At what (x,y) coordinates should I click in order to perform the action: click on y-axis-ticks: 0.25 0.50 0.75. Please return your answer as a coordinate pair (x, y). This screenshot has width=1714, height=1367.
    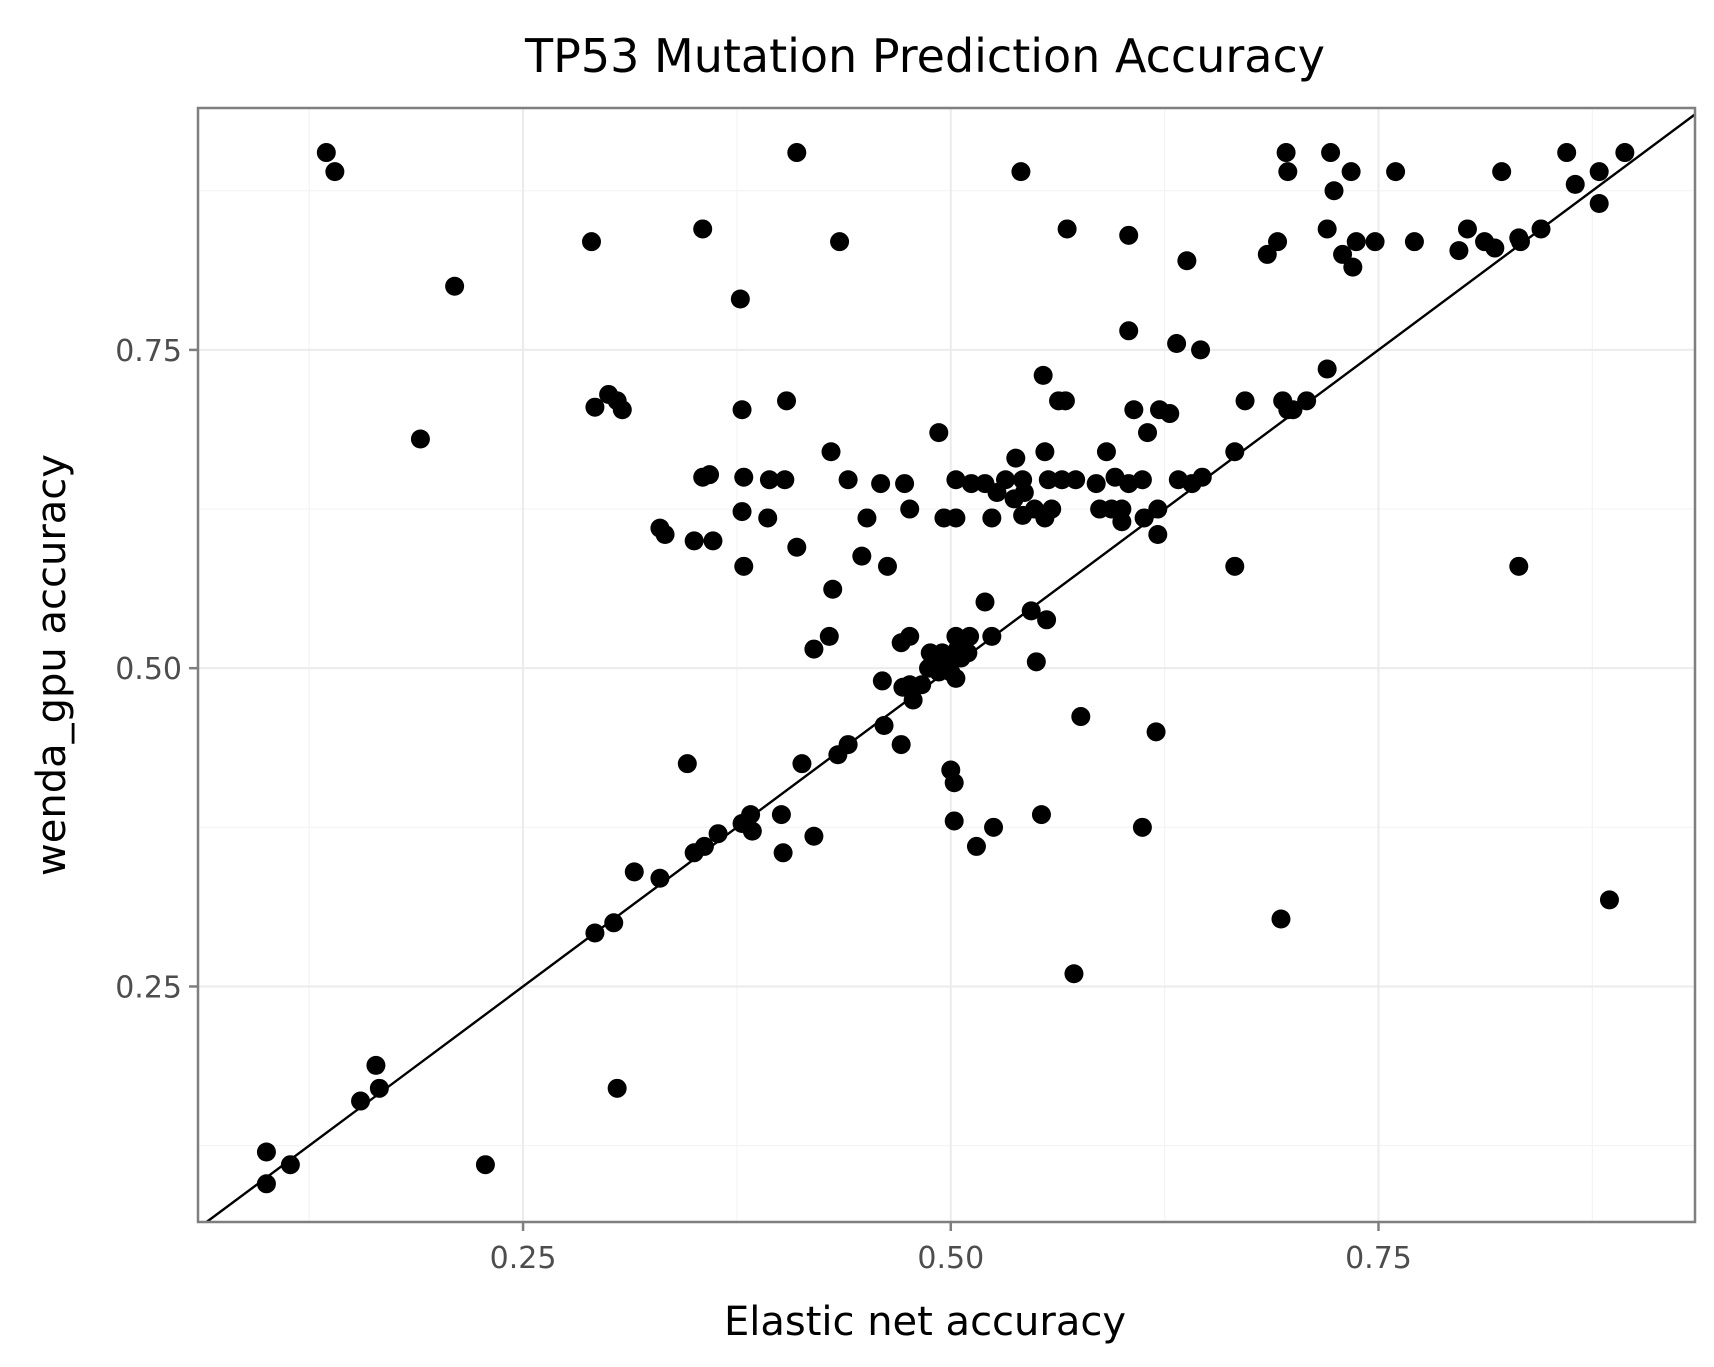
    Looking at the image, I should click on (156, 669).